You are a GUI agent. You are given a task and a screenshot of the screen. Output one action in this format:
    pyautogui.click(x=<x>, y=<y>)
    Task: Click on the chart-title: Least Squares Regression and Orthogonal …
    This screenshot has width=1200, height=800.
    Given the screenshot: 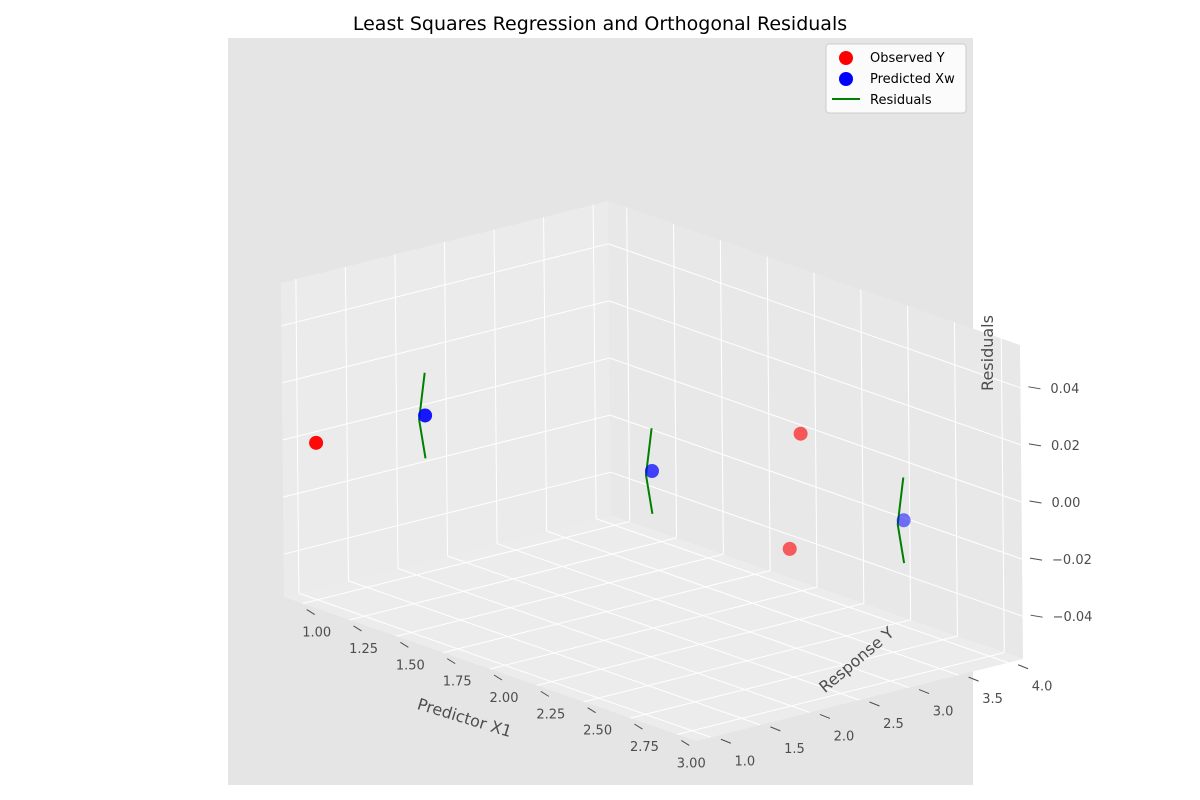 What is the action you would take?
    pyautogui.click(x=600, y=24)
    